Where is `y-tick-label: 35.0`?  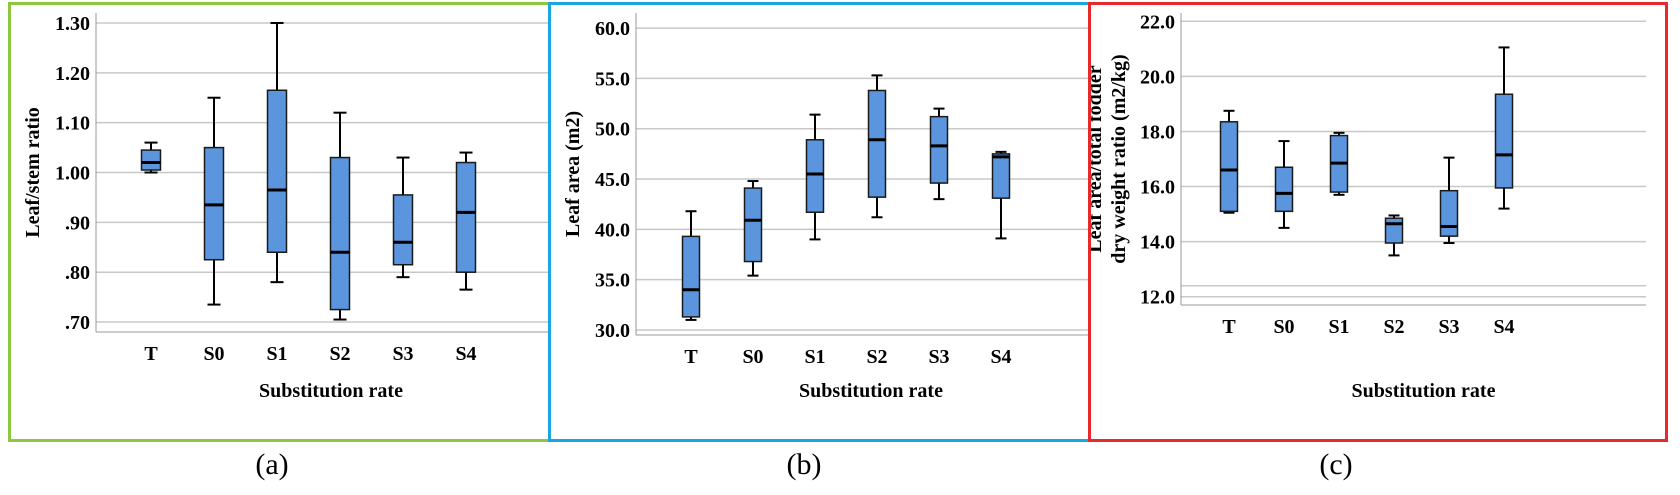
y-tick-label: 35.0 is located at coordinates (612, 281).